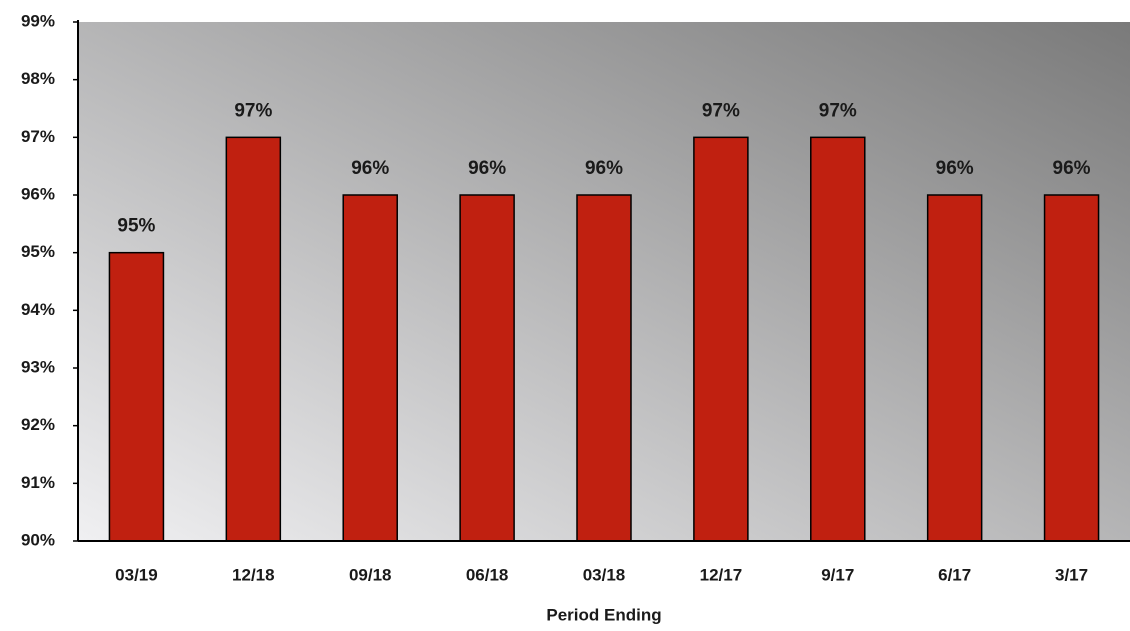 Image resolution: width=1130 pixels, height=631 pixels. Describe the element at coordinates (38, 482) in the screenshot. I see `y-tick-label: 91%` at that location.